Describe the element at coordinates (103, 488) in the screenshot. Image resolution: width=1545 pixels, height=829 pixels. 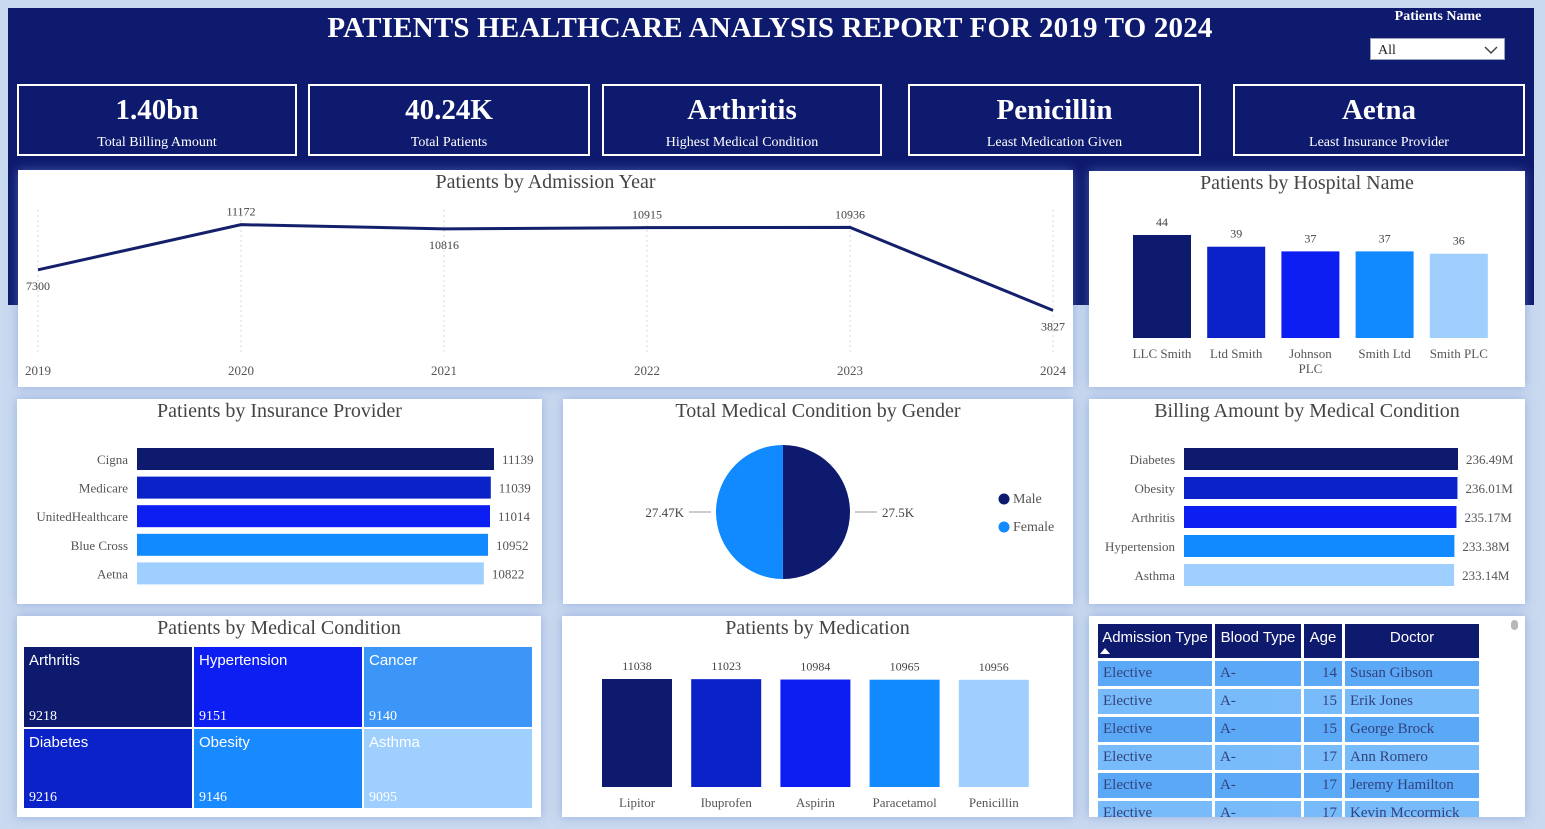
I see `category-label: Medicare` at that location.